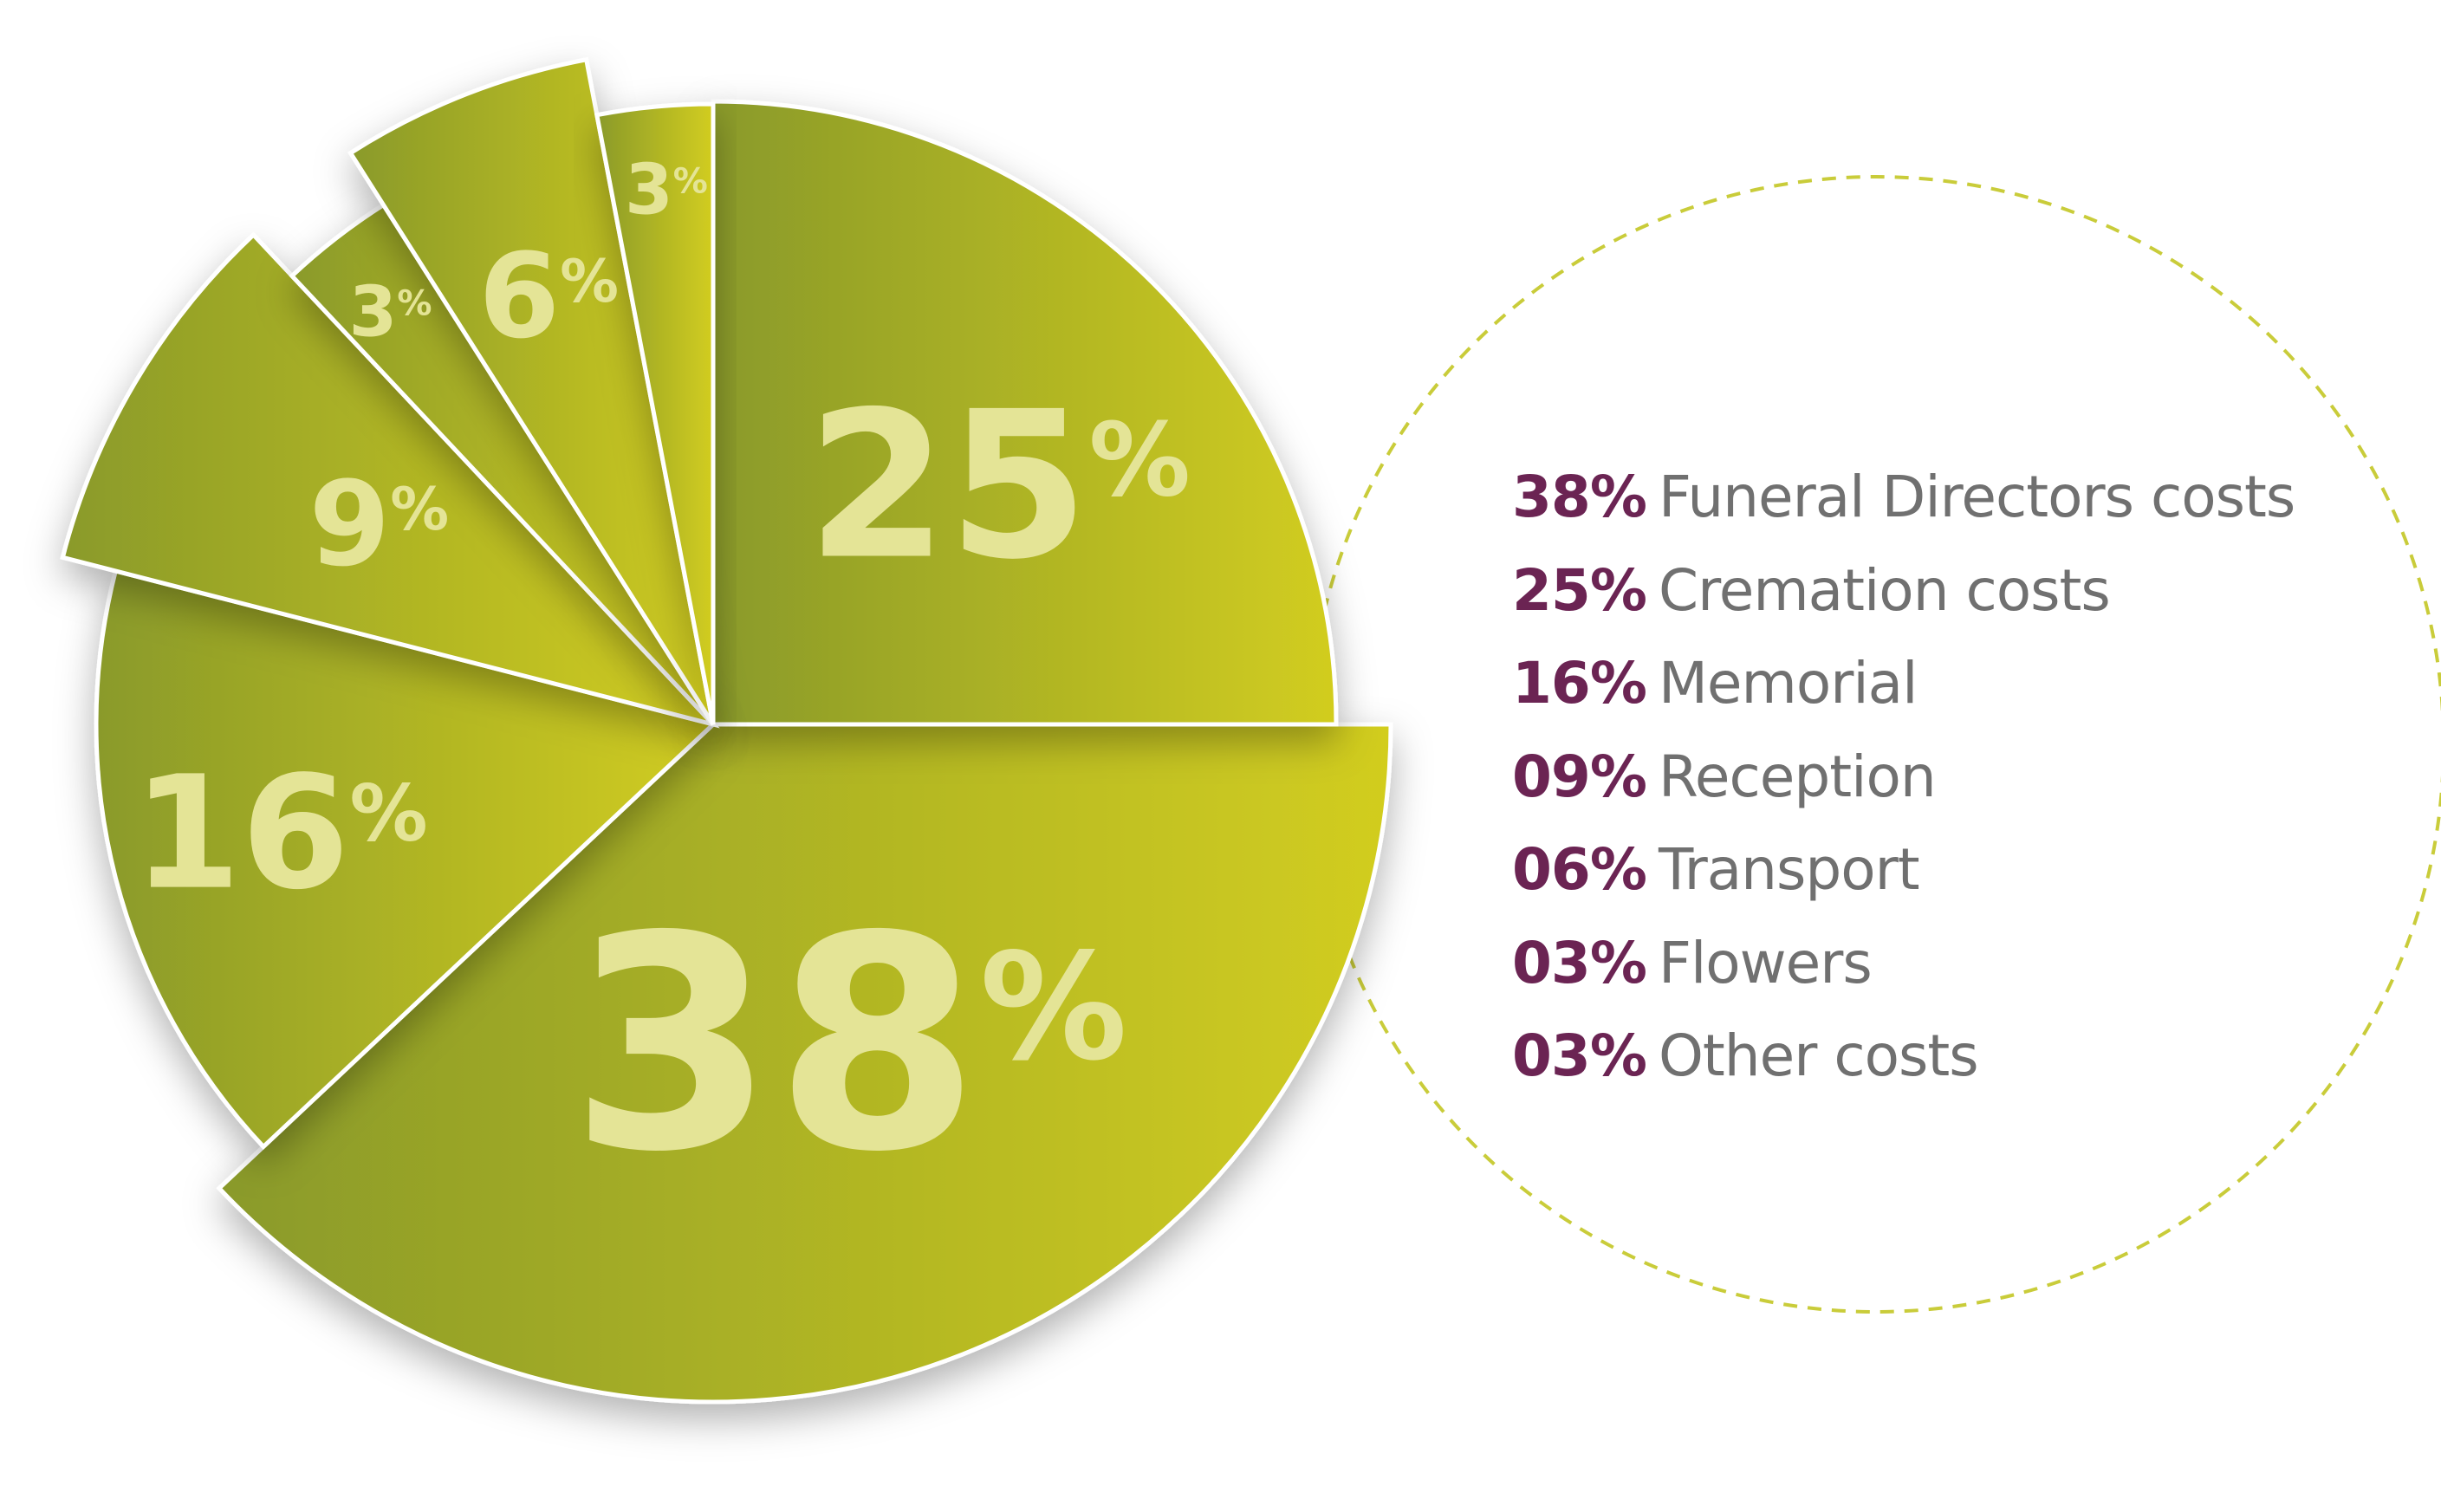 The image size is (2441, 1512). Describe the element at coordinates (1976, 497) in the screenshot. I see `legend-label: Funeral Directors costs` at that location.